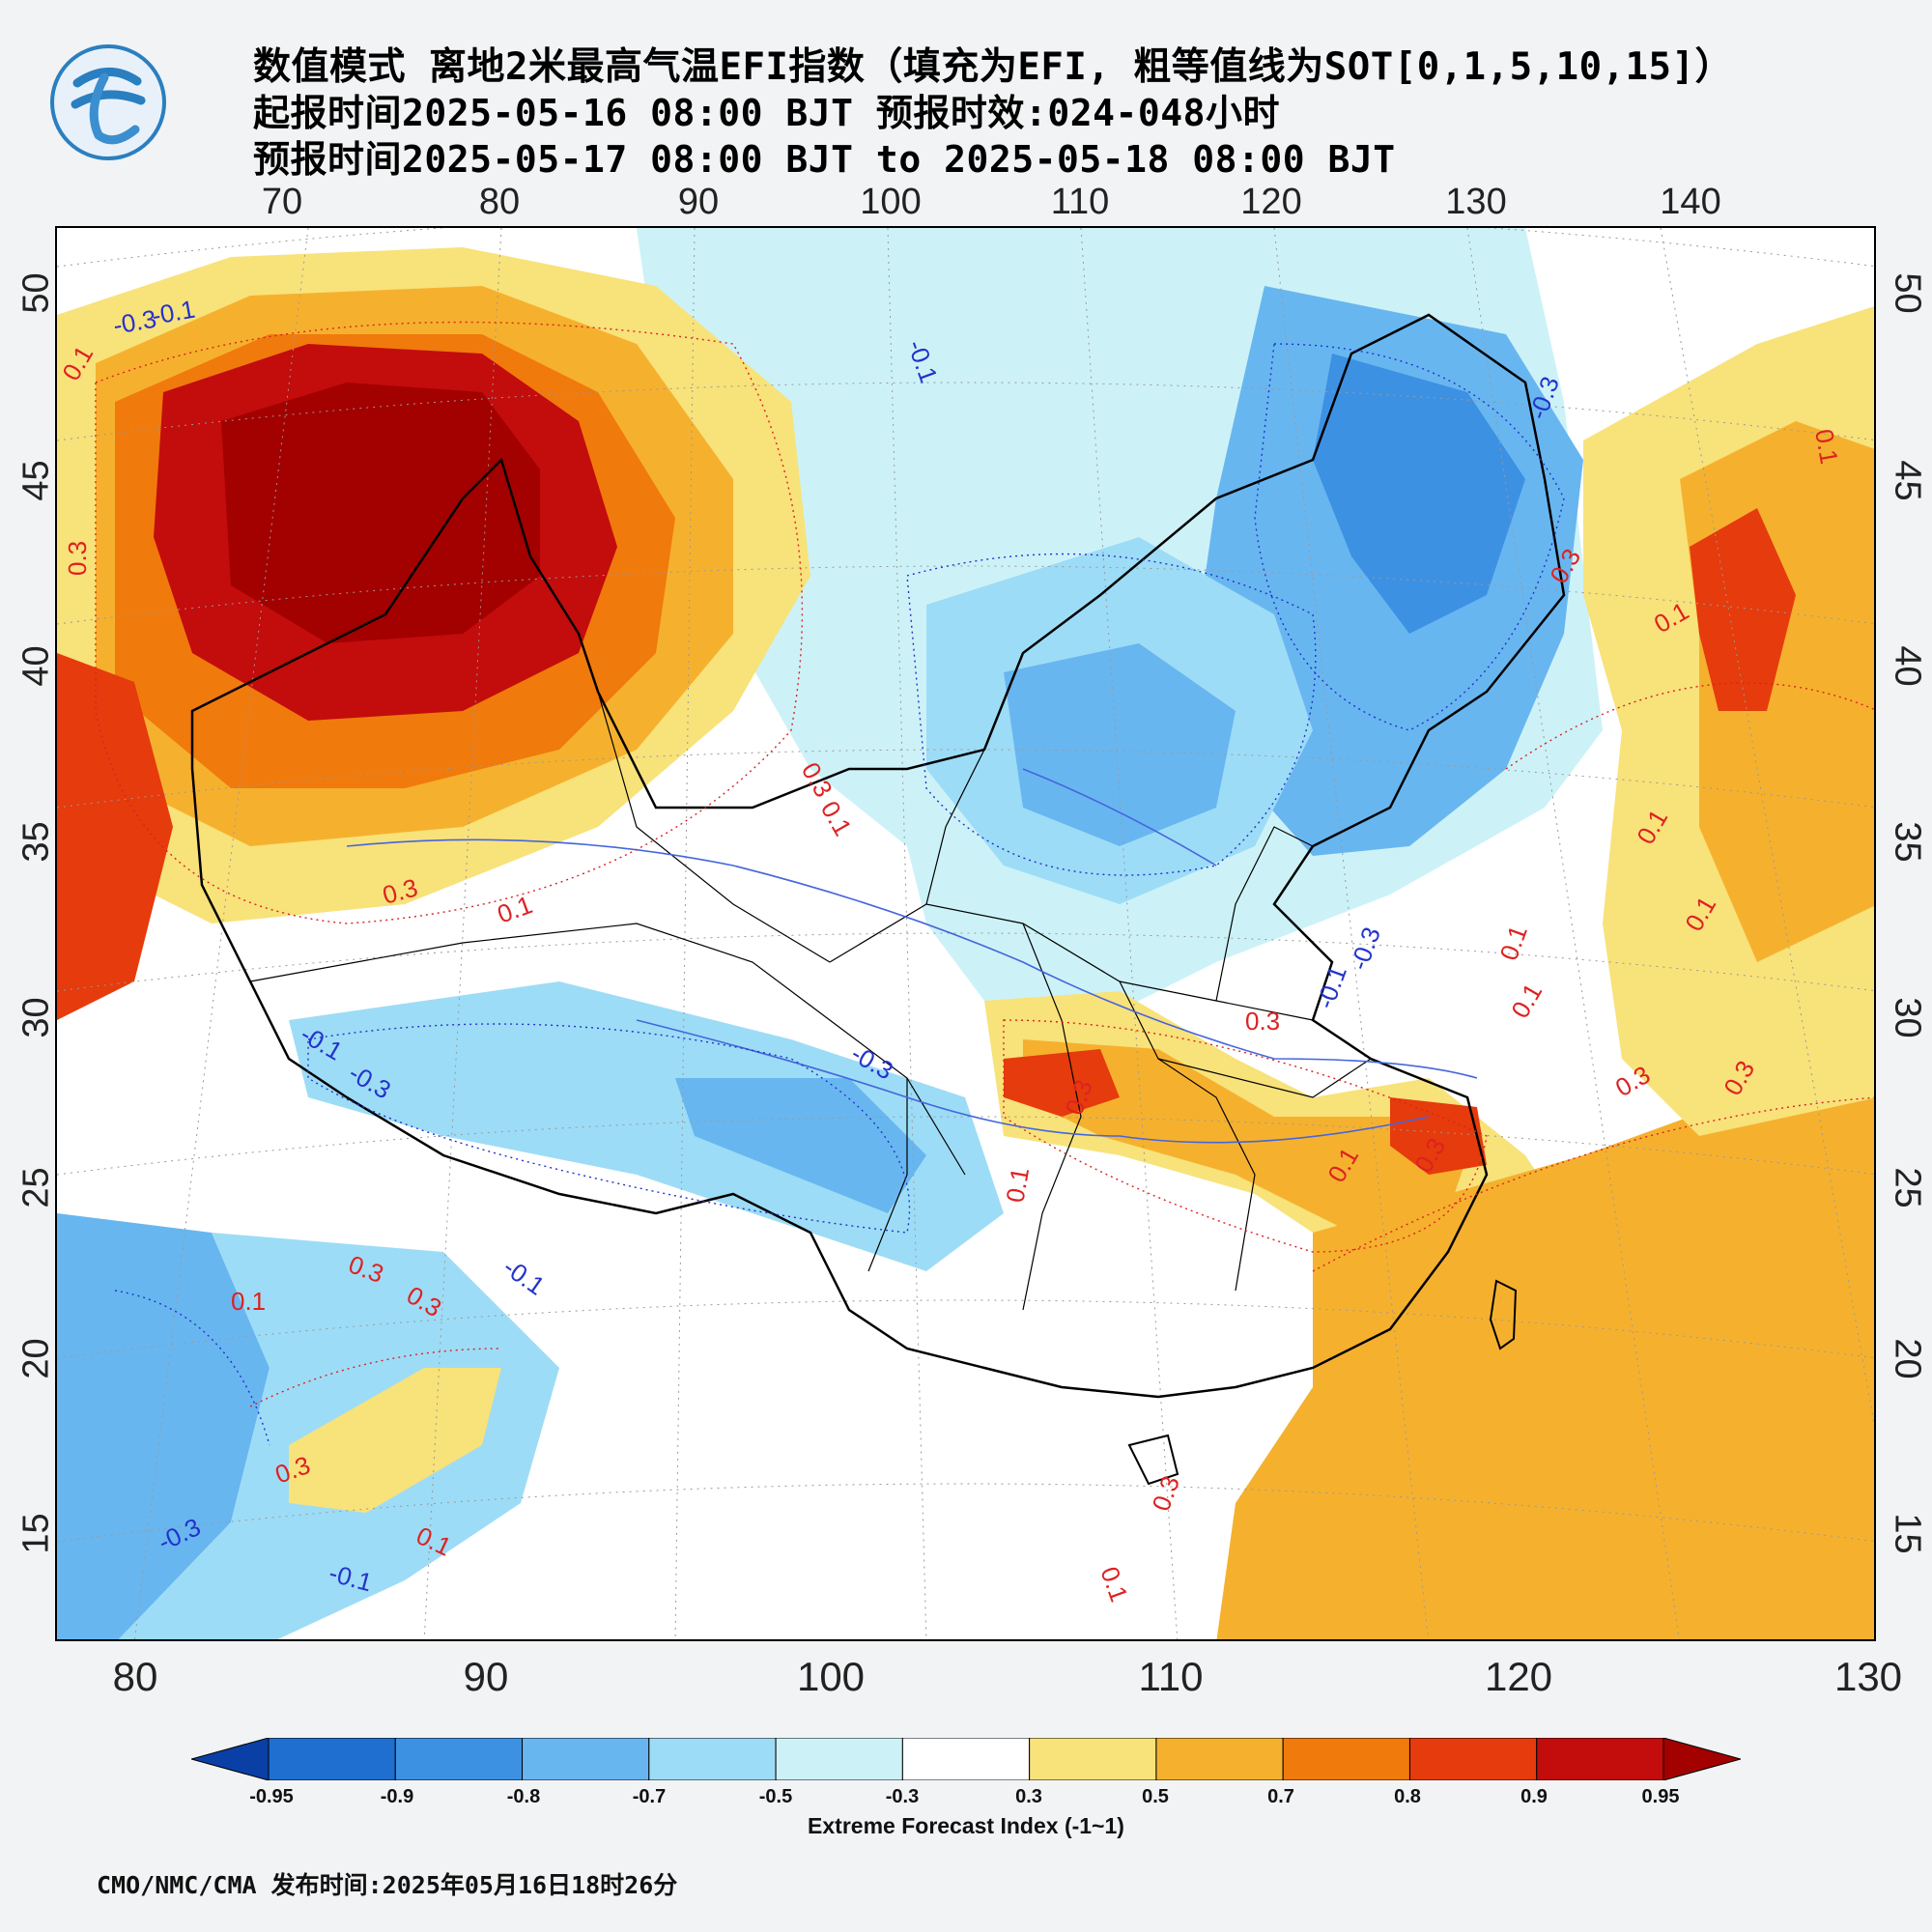  Describe the element at coordinates (36, 480) in the screenshot. I see `left-lat-label: 45` at that location.